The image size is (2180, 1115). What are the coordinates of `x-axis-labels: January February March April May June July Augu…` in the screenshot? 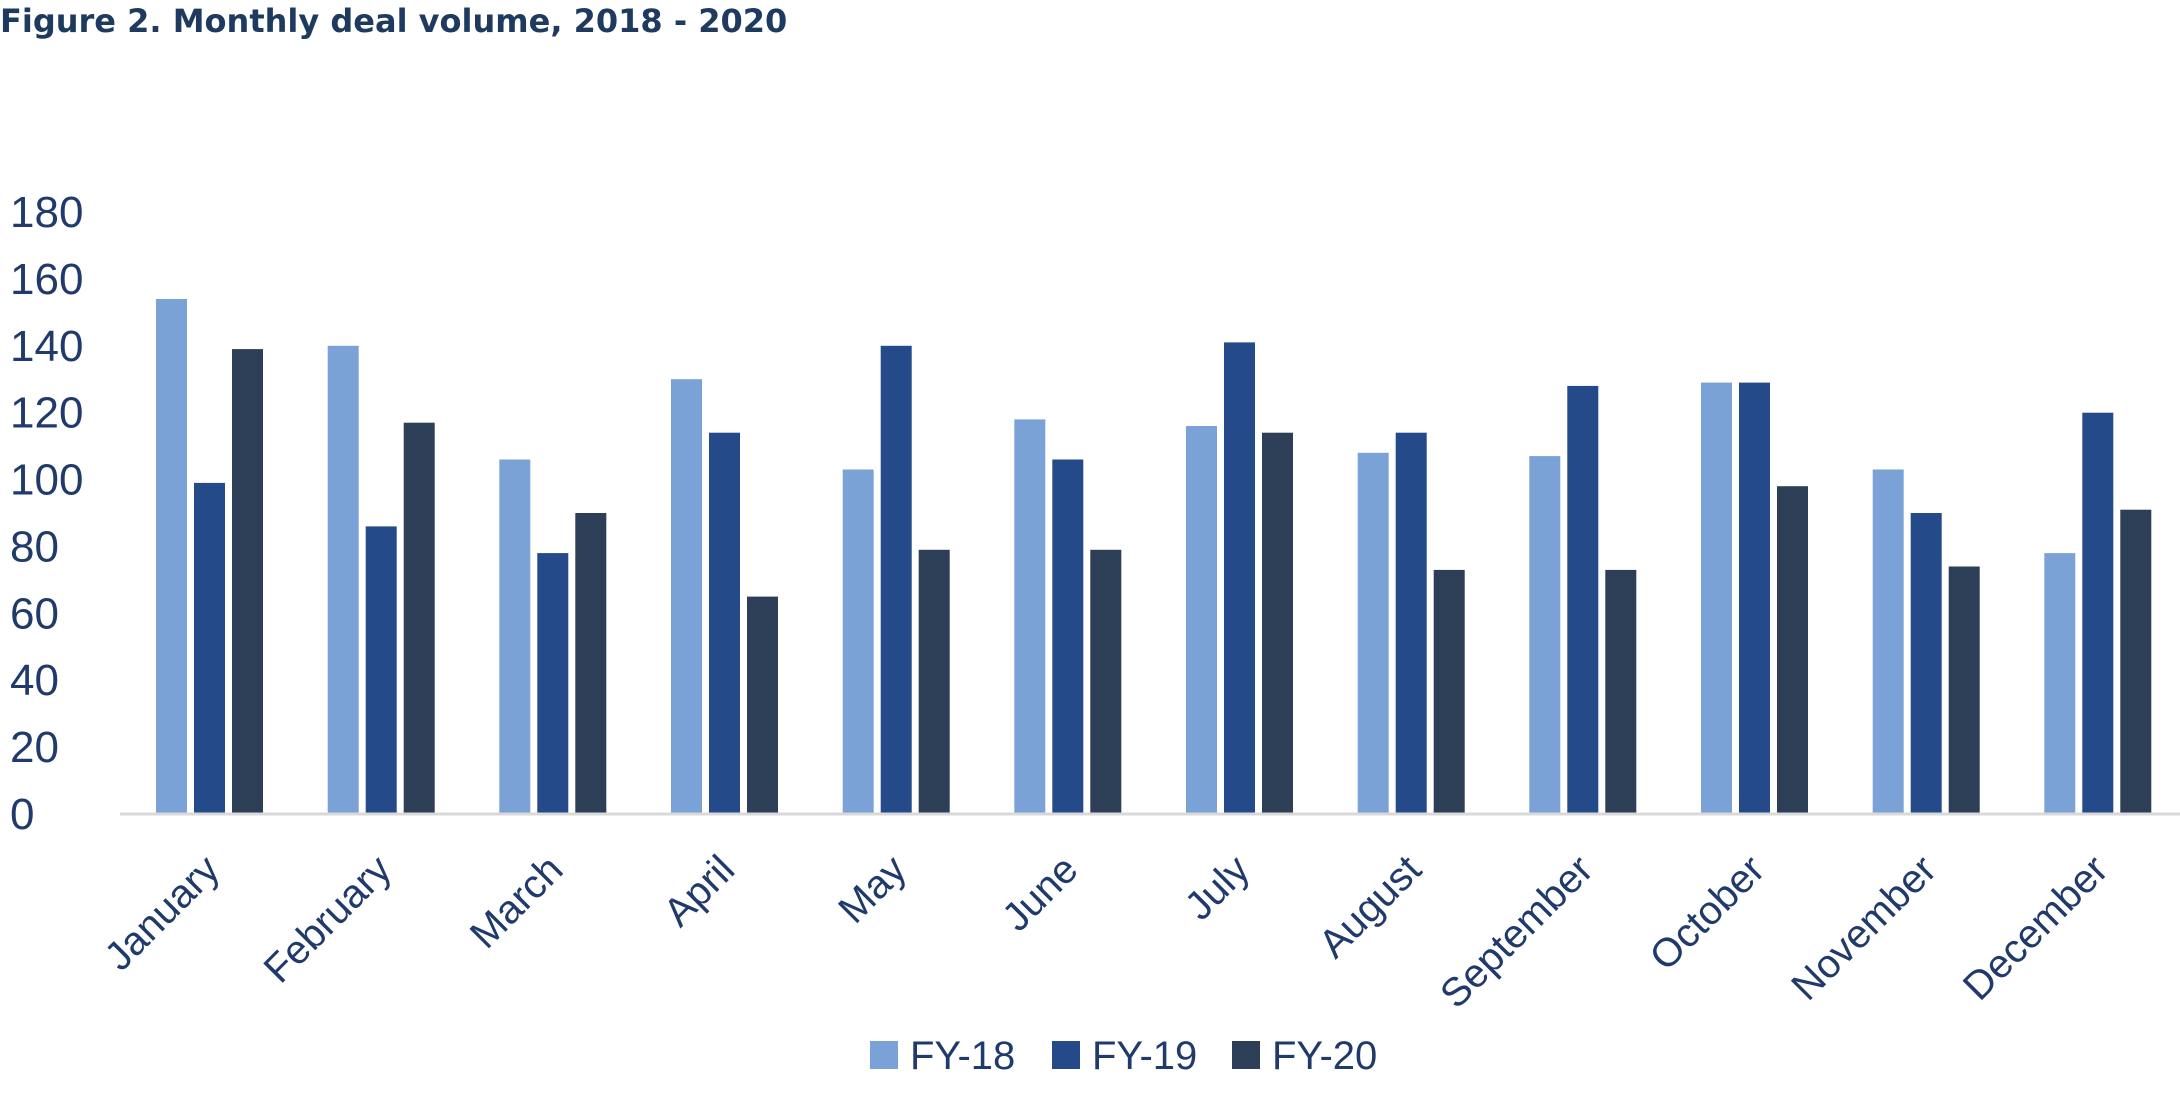 It's located at (1106, 931).